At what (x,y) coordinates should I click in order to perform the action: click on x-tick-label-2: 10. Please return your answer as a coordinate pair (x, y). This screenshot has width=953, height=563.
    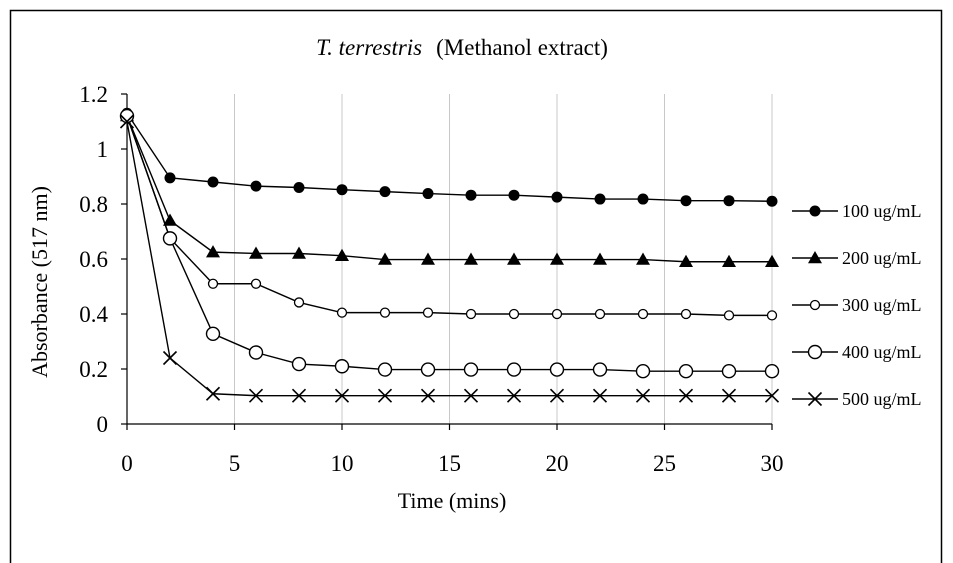
    Looking at the image, I should click on (342, 463).